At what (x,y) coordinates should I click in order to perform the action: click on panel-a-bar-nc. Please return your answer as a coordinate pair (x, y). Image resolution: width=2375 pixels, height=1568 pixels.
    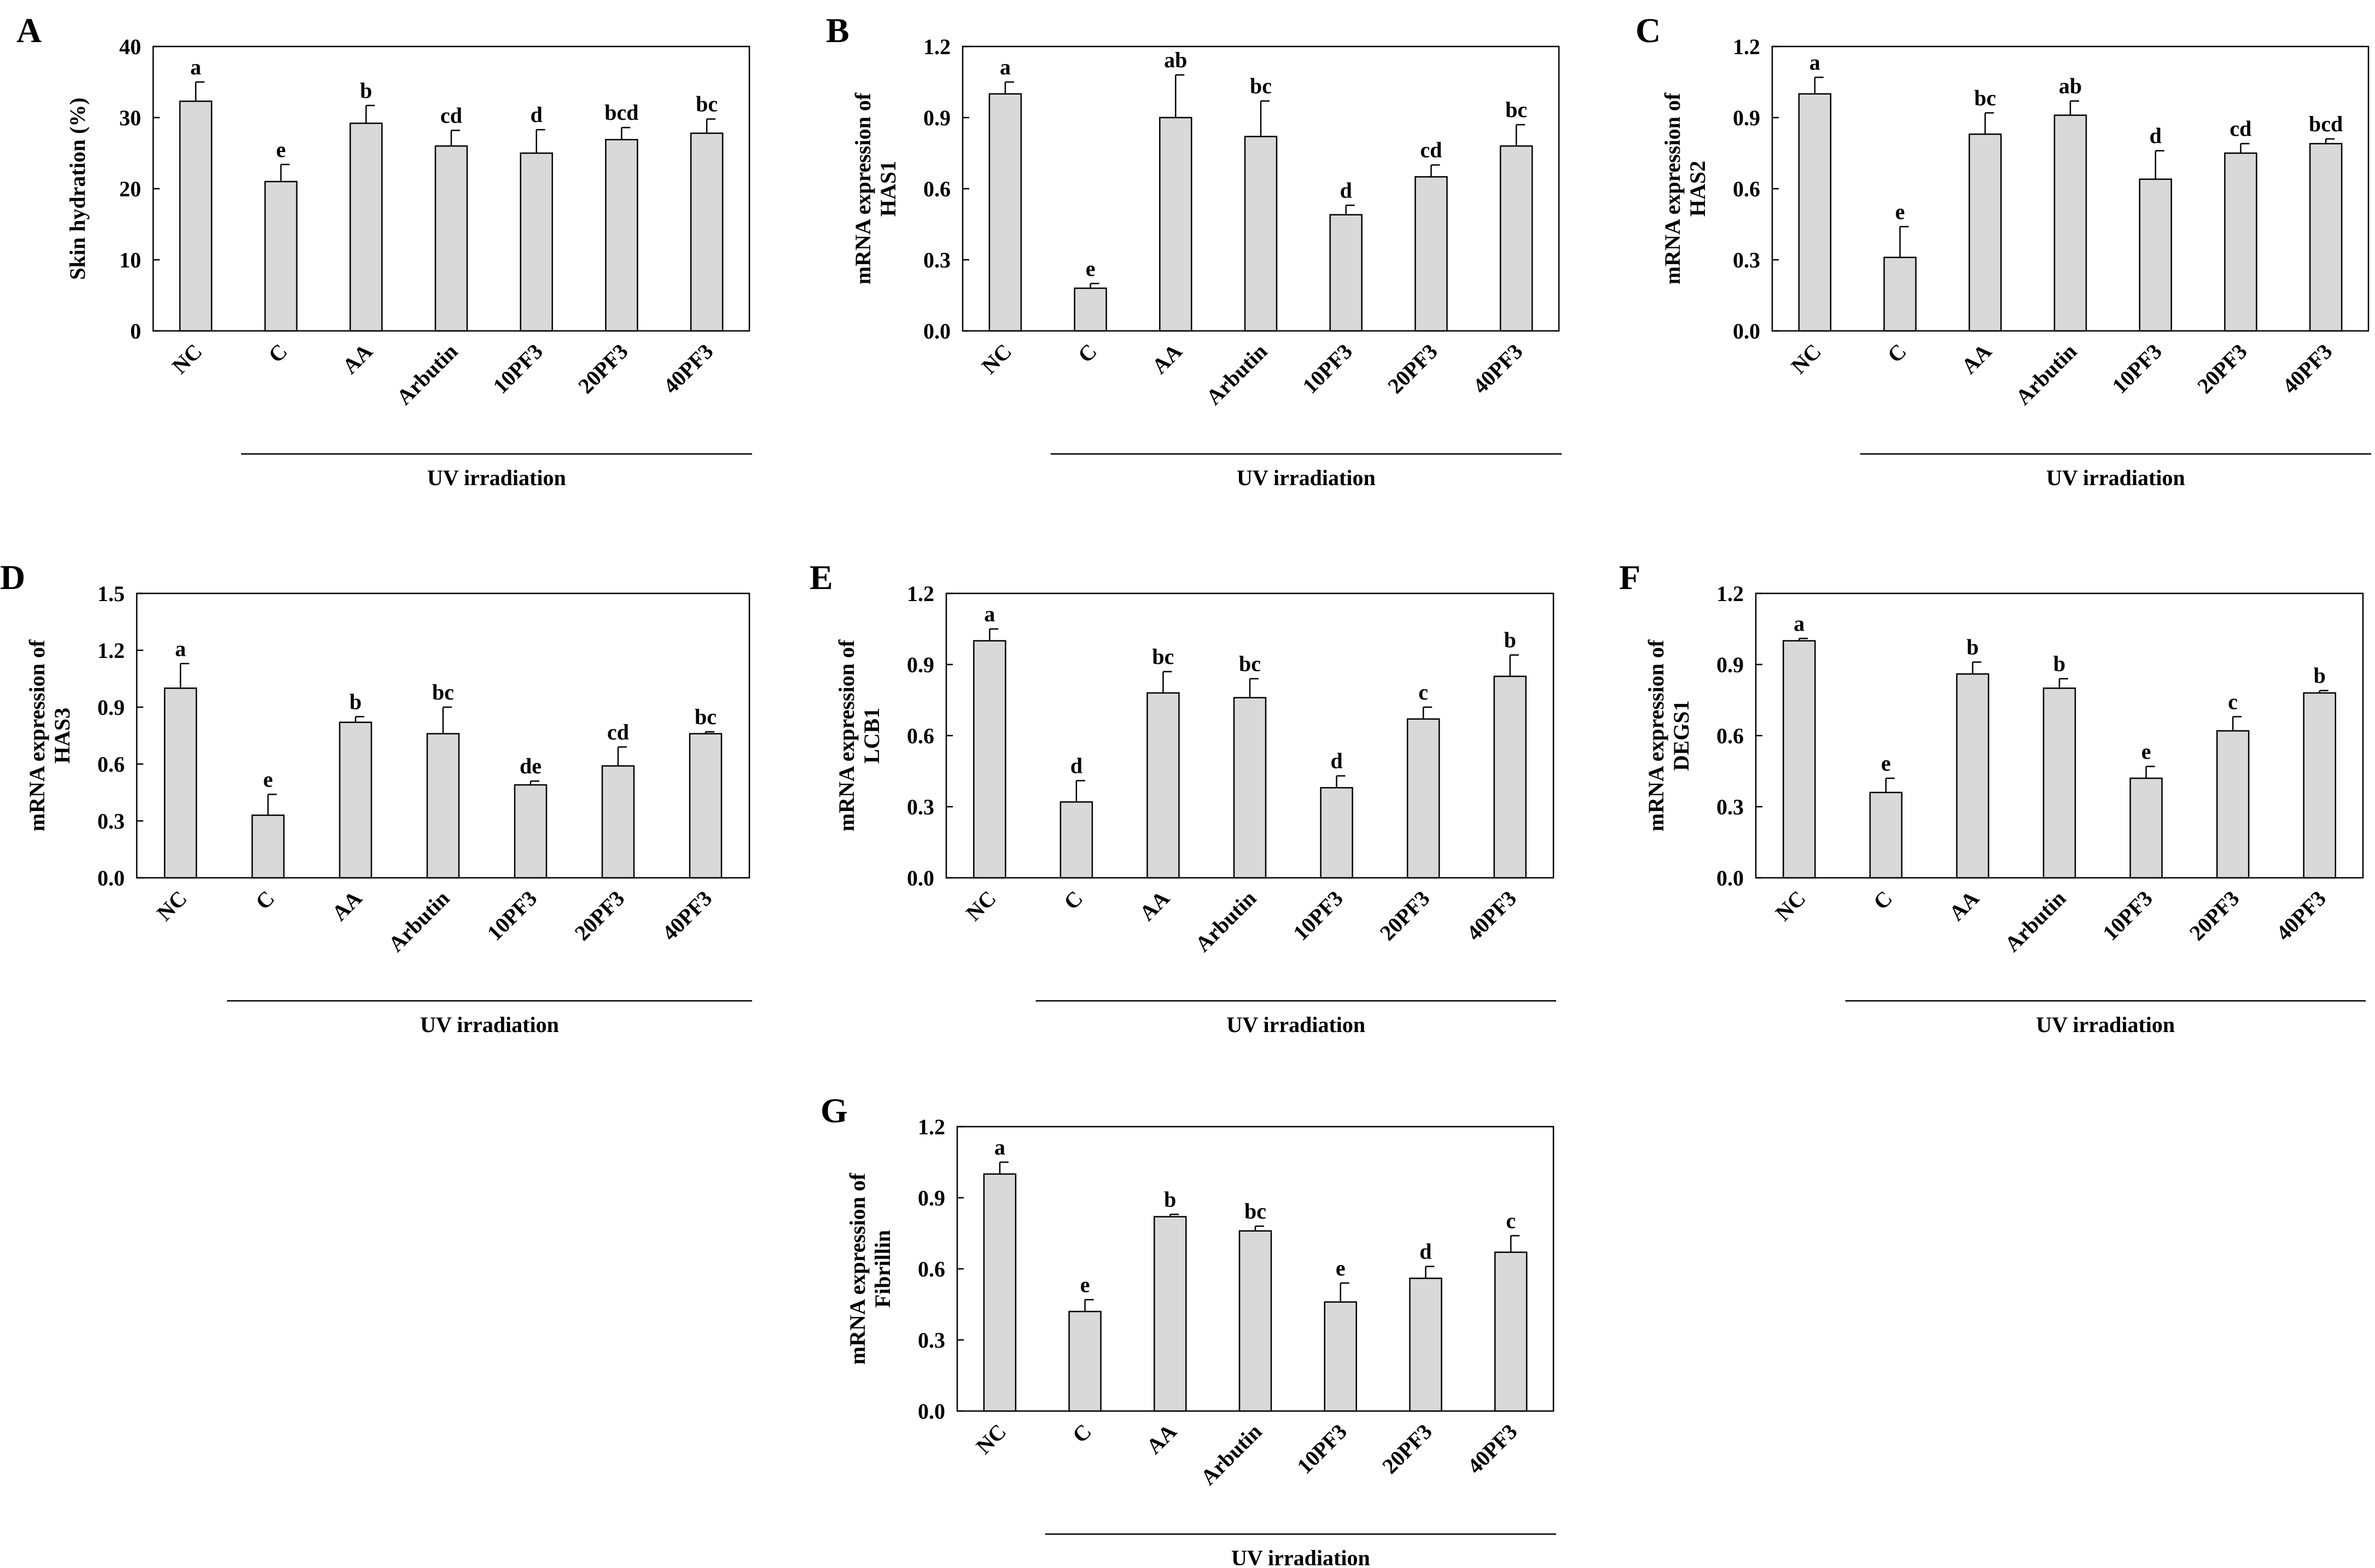
    Looking at the image, I should click on (196, 216).